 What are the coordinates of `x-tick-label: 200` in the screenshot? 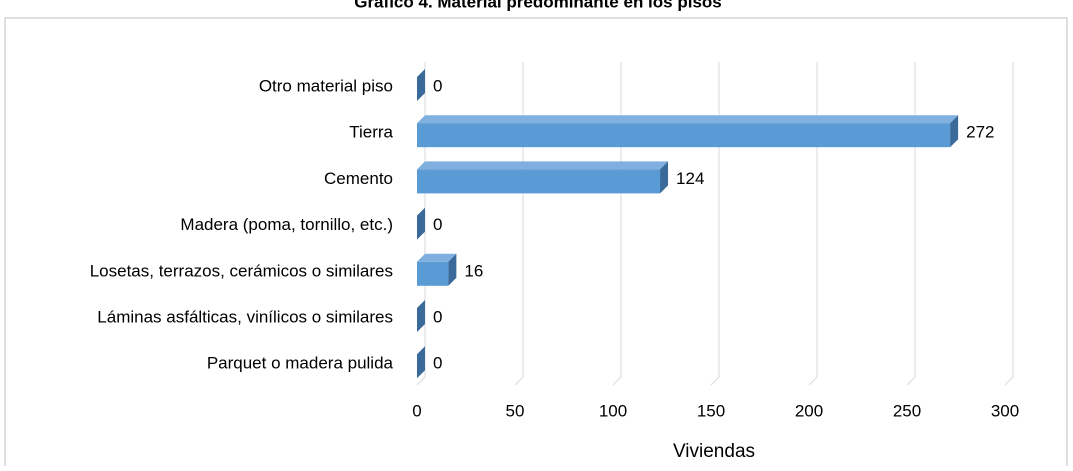 It's located at (809, 410).